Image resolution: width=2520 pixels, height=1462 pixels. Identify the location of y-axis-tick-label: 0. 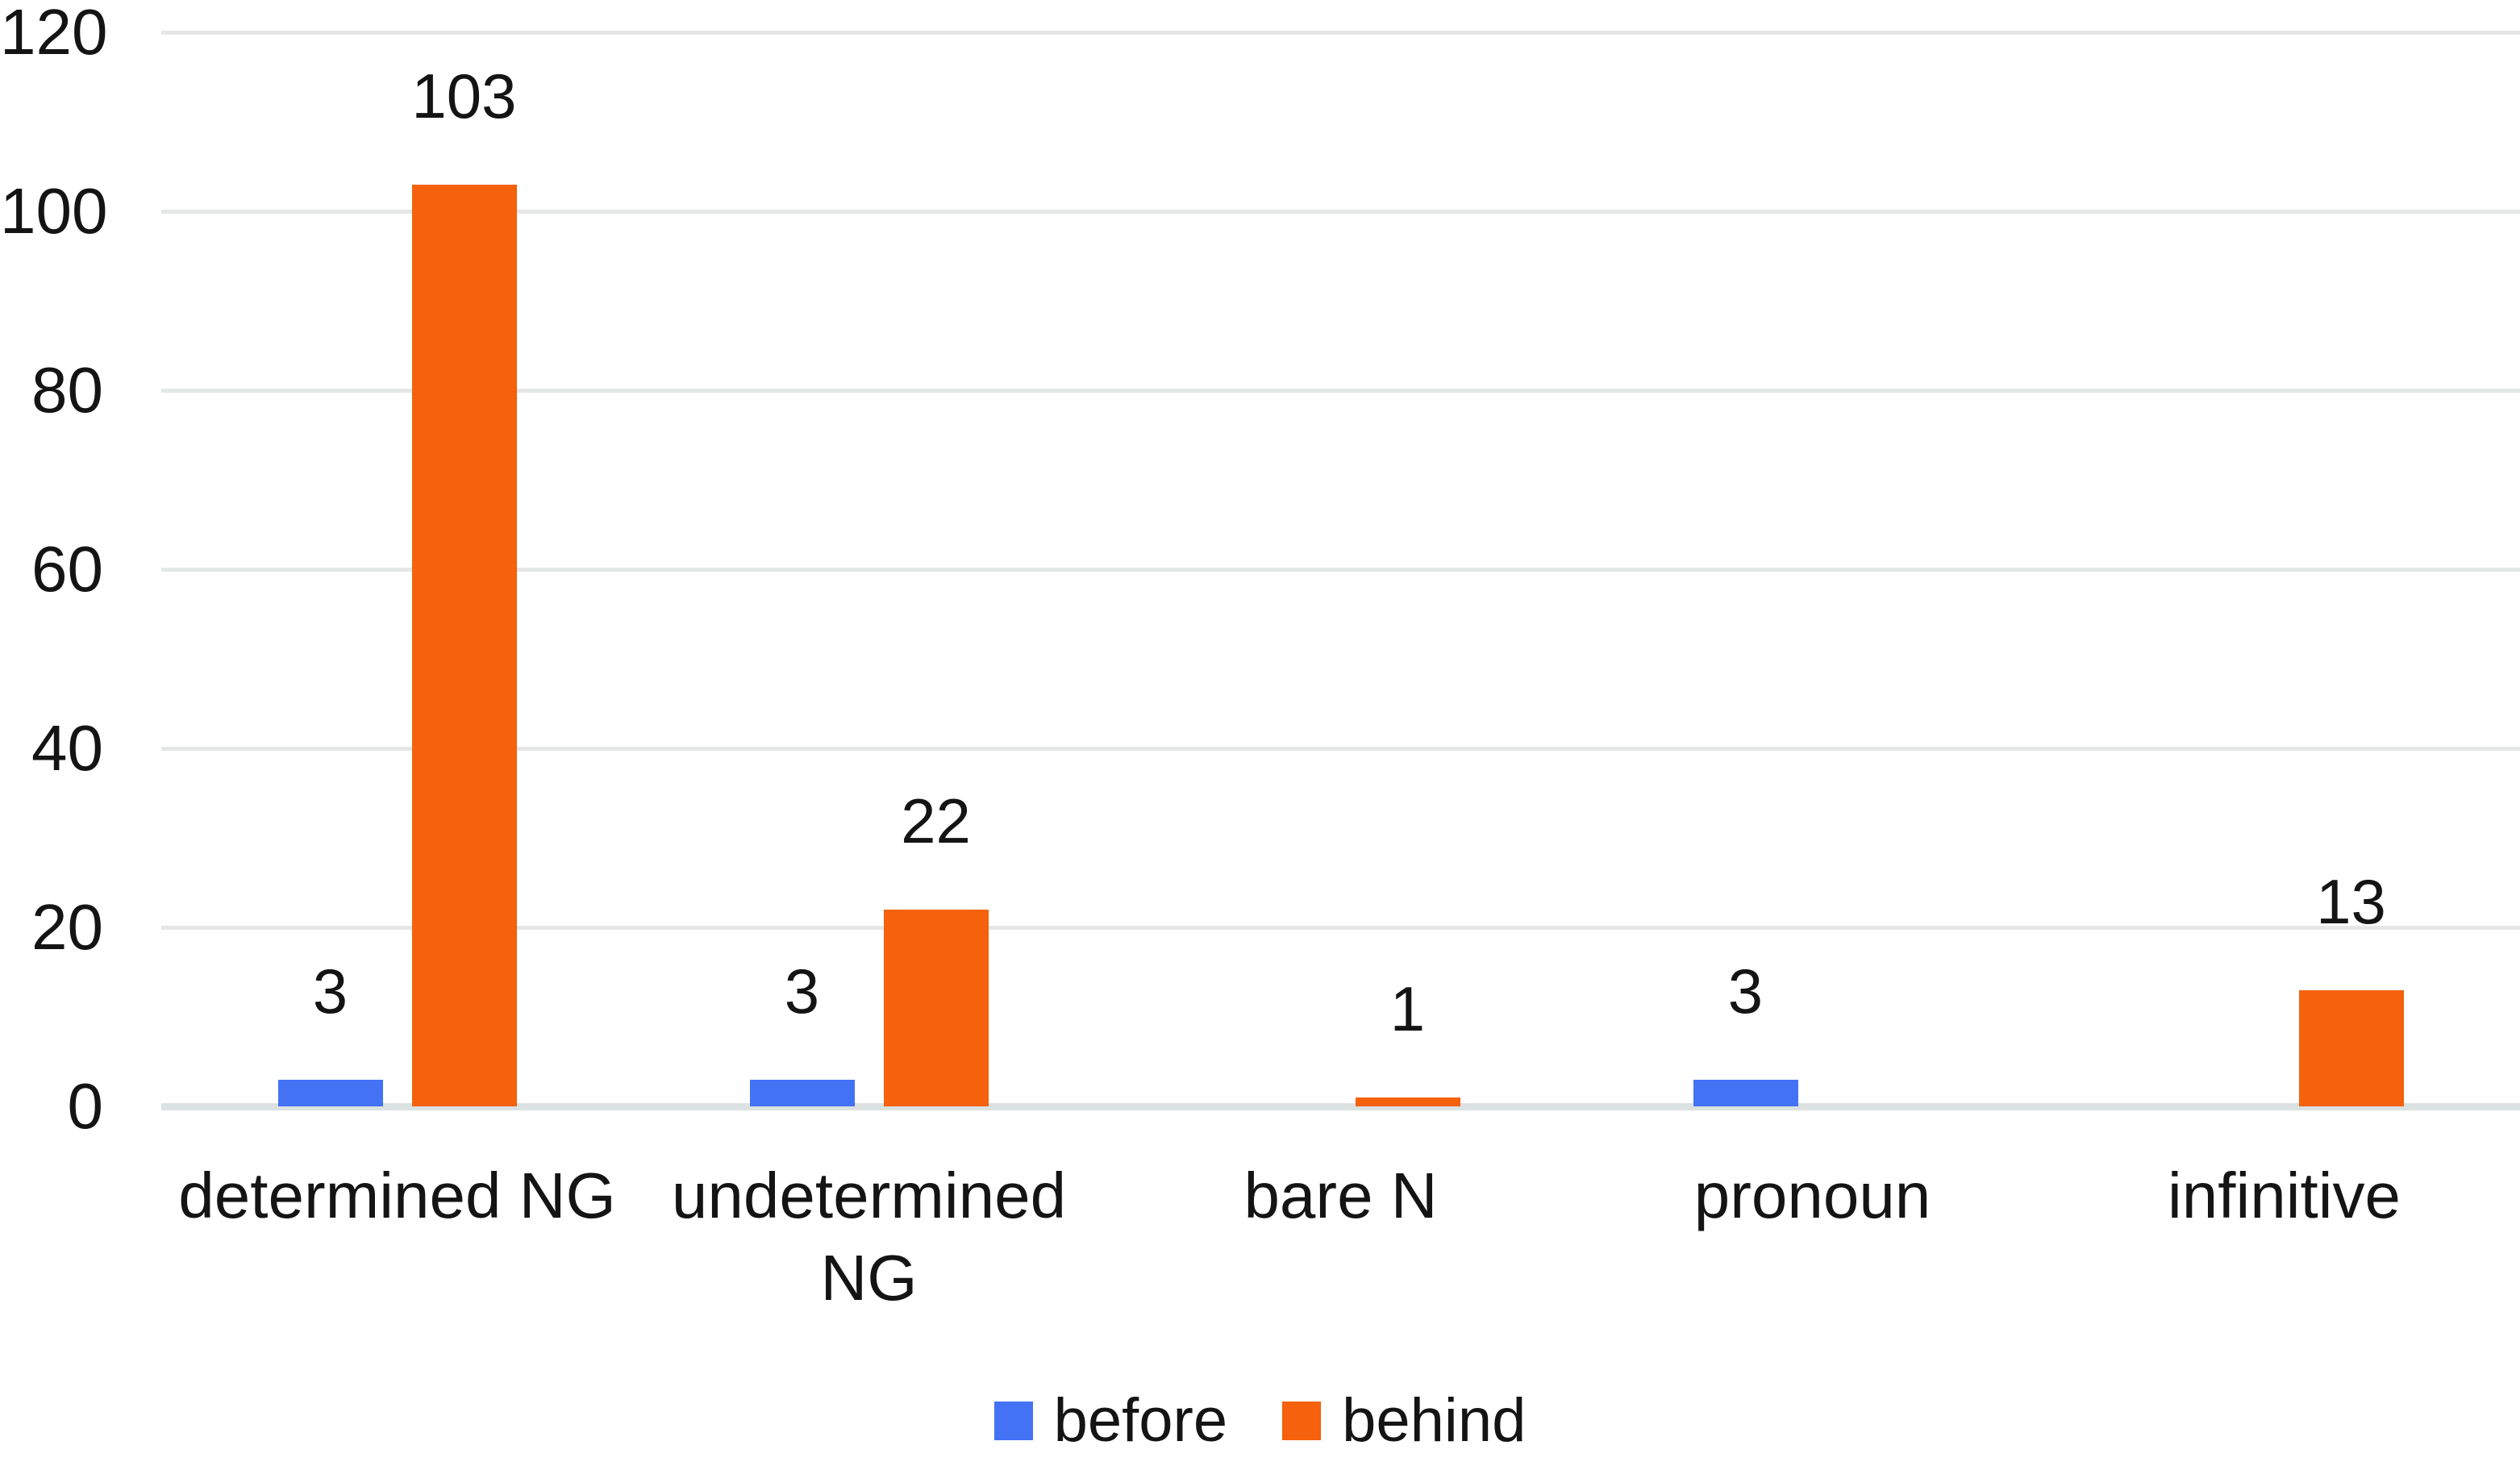
(86, 1106).